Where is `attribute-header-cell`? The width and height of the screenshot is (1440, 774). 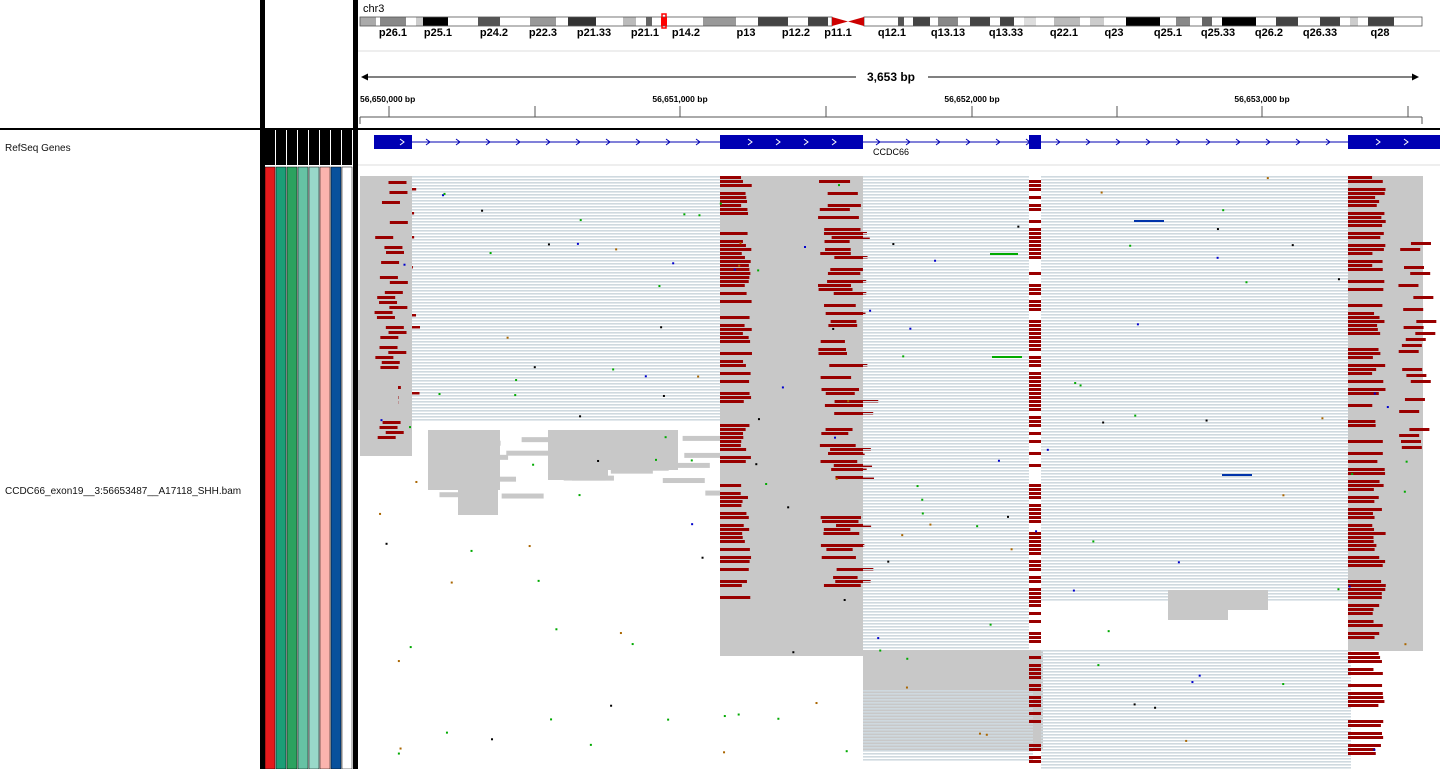
attribute-header-cell is located at coordinates (303, 147).